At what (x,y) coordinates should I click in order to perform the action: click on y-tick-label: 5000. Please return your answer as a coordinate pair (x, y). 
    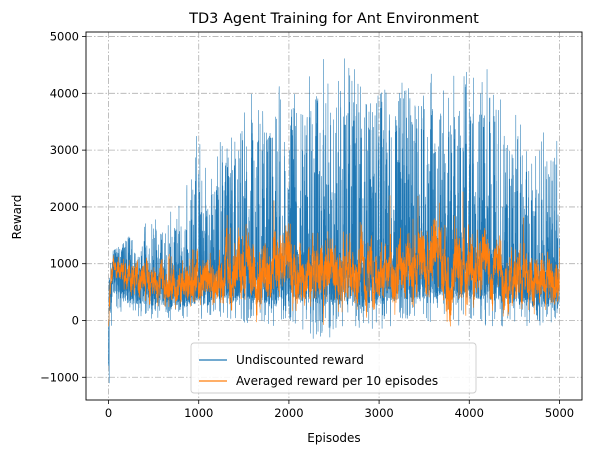
    Looking at the image, I should click on (64, 37).